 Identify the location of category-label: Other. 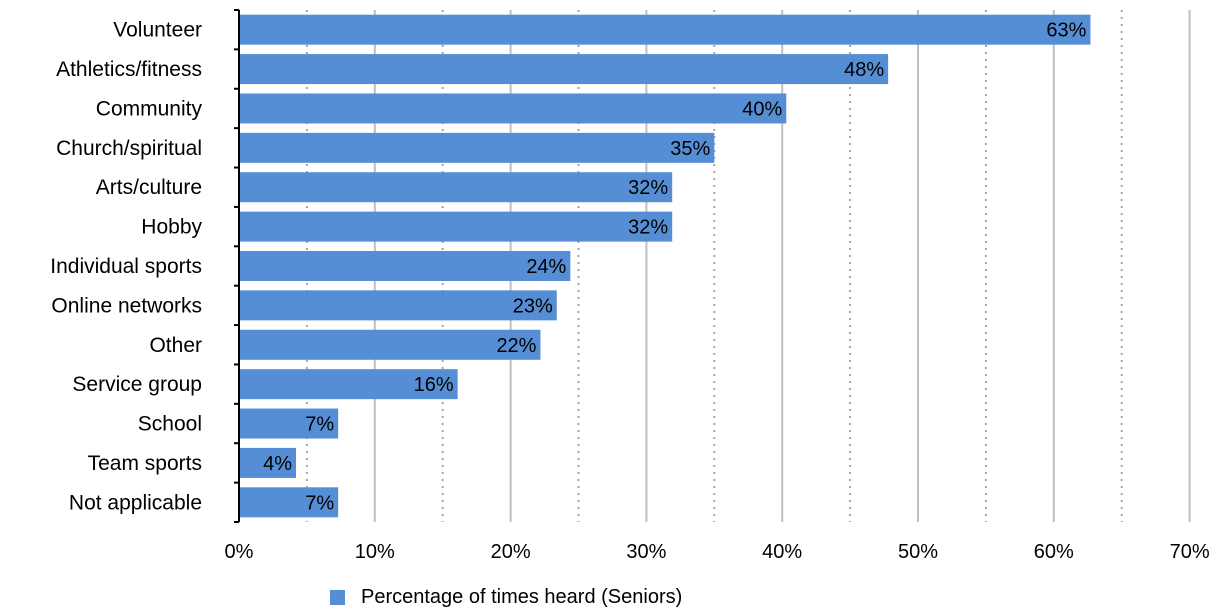
(175, 345).